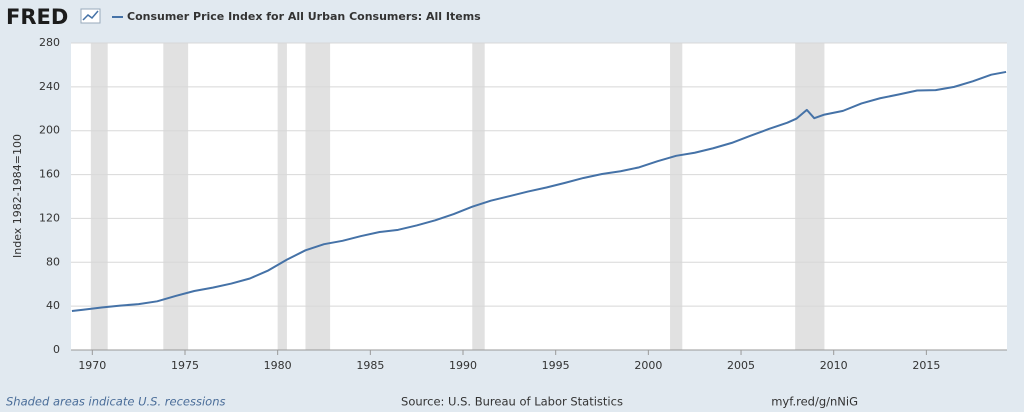 The image size is (1024, 412). Describe the element at coordinates (49, 130) in the screenshot. I see `y-tick-label: 200` at that location.